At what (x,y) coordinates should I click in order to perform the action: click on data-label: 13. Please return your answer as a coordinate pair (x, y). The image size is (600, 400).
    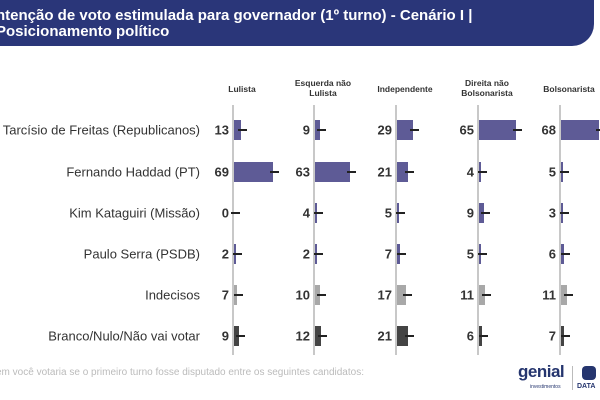
    Looking at the image, I should click on (221, 130).